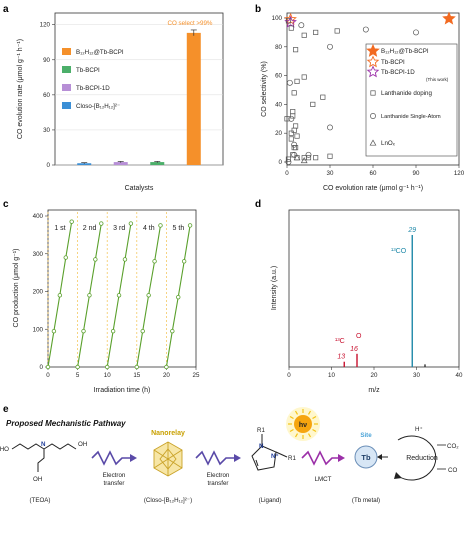  Describe the element at coordinates (303, 424) in the screenshot. I see `sun-icon` at that location.